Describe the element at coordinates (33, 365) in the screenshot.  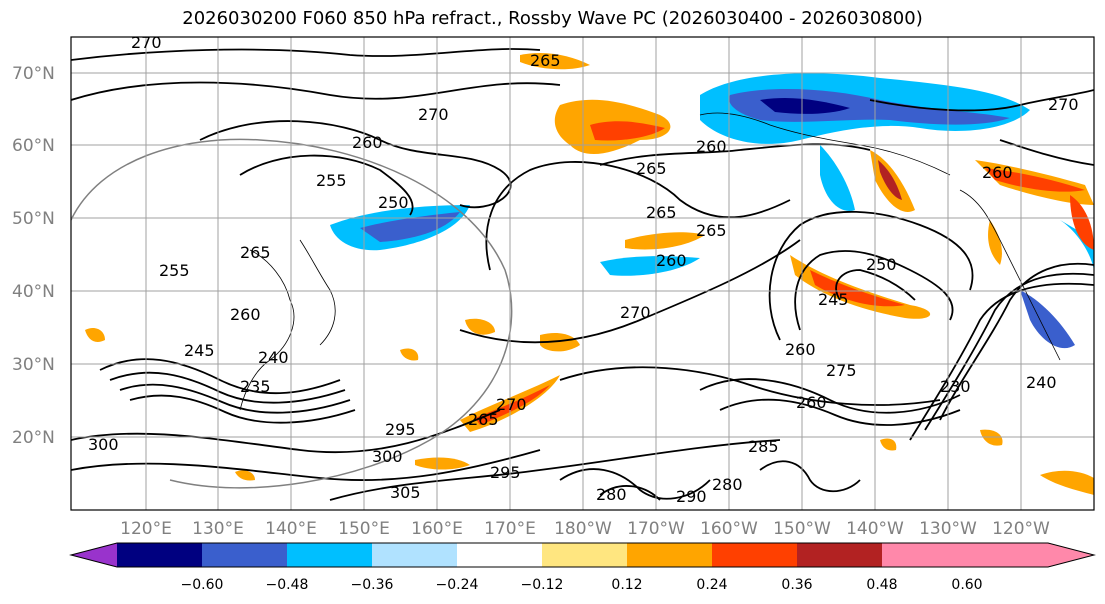
I see `lat-label: 30°N` at that location.